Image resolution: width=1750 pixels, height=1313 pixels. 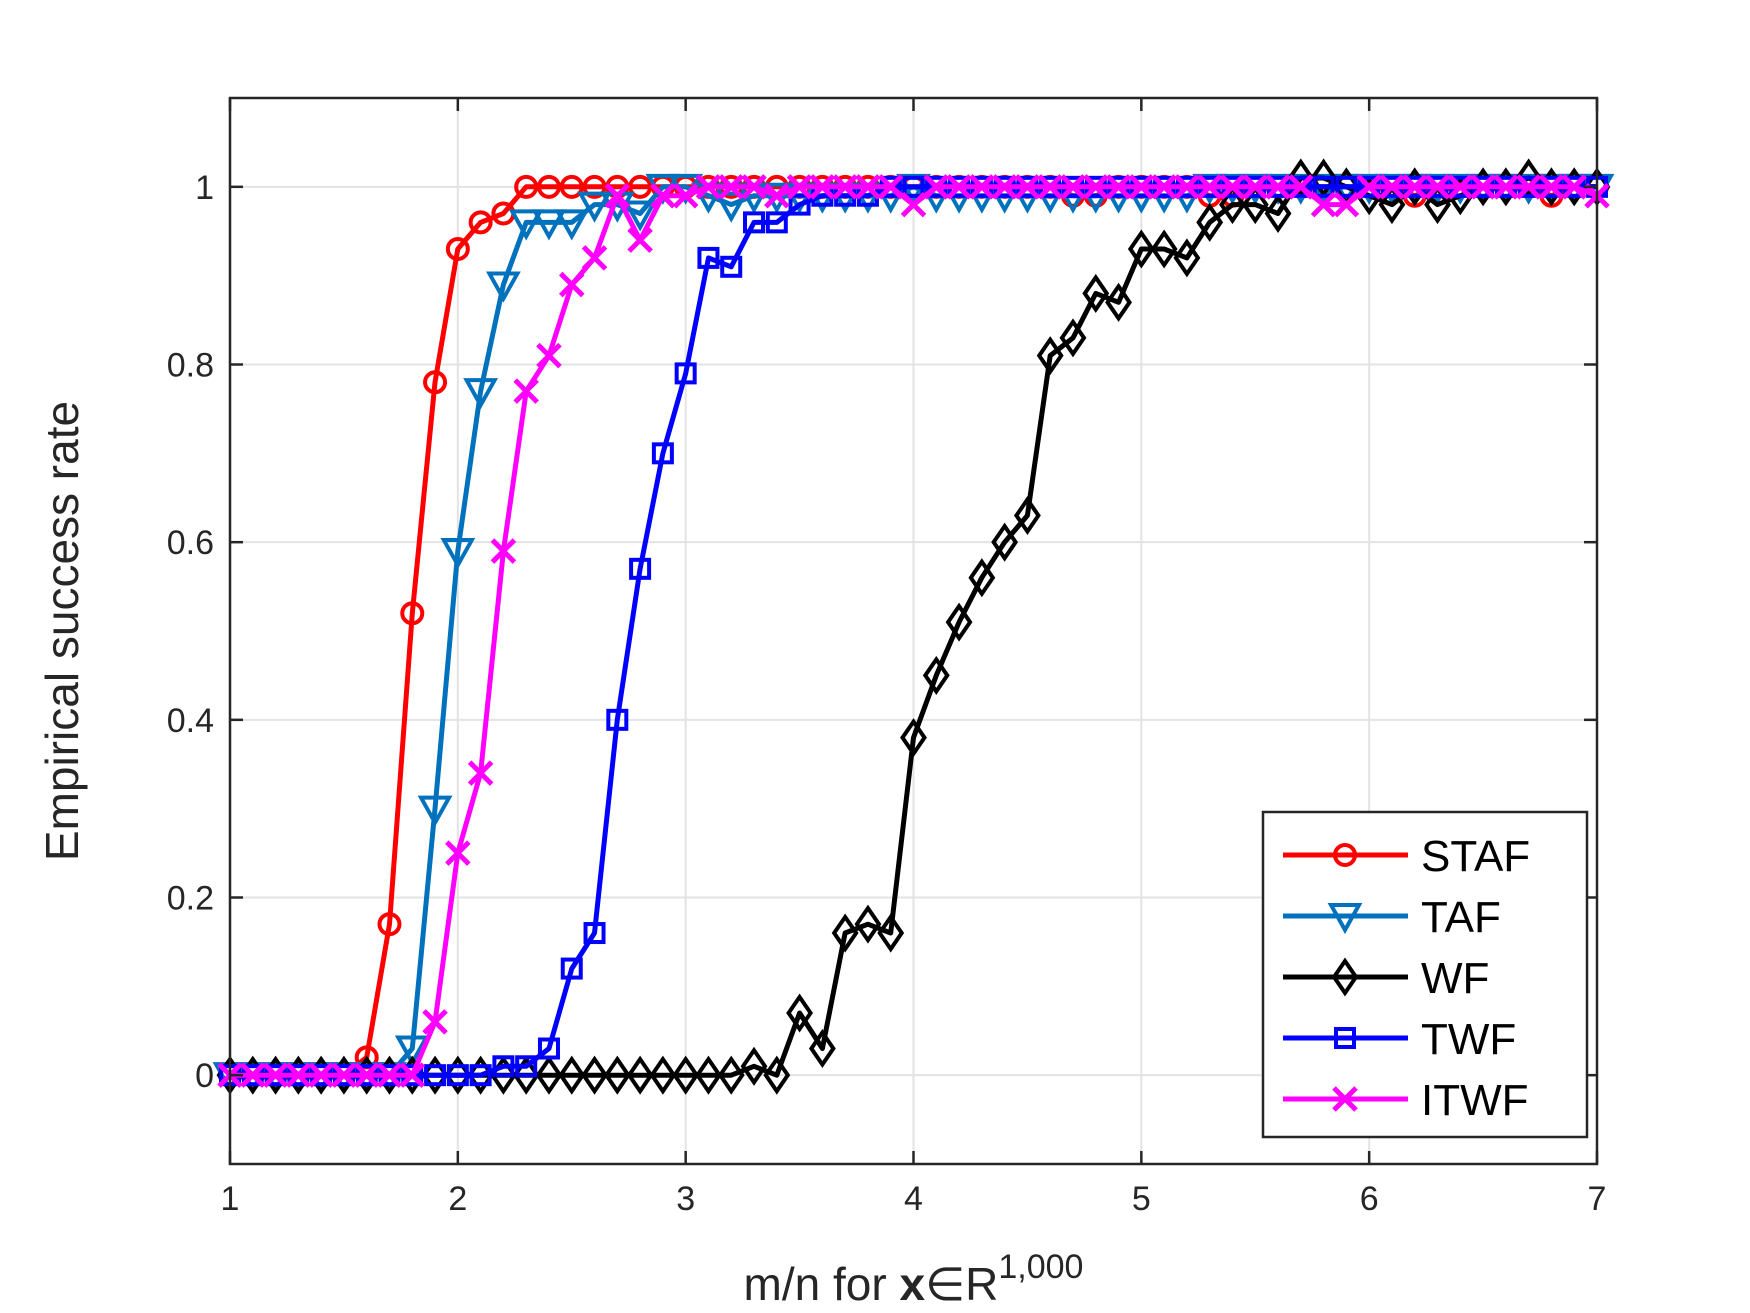 What do you see at coordinates (1468, 1039) in the screenshot?
I see `legend-label: TWF` at bounding box center [1468, 1039].